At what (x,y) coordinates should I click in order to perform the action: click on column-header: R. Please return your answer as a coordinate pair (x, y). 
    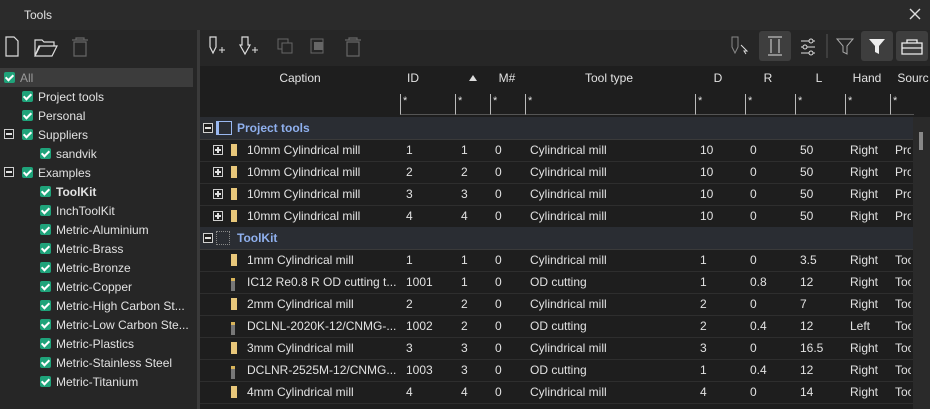
    Looking at the image, I should click on (768, 78).